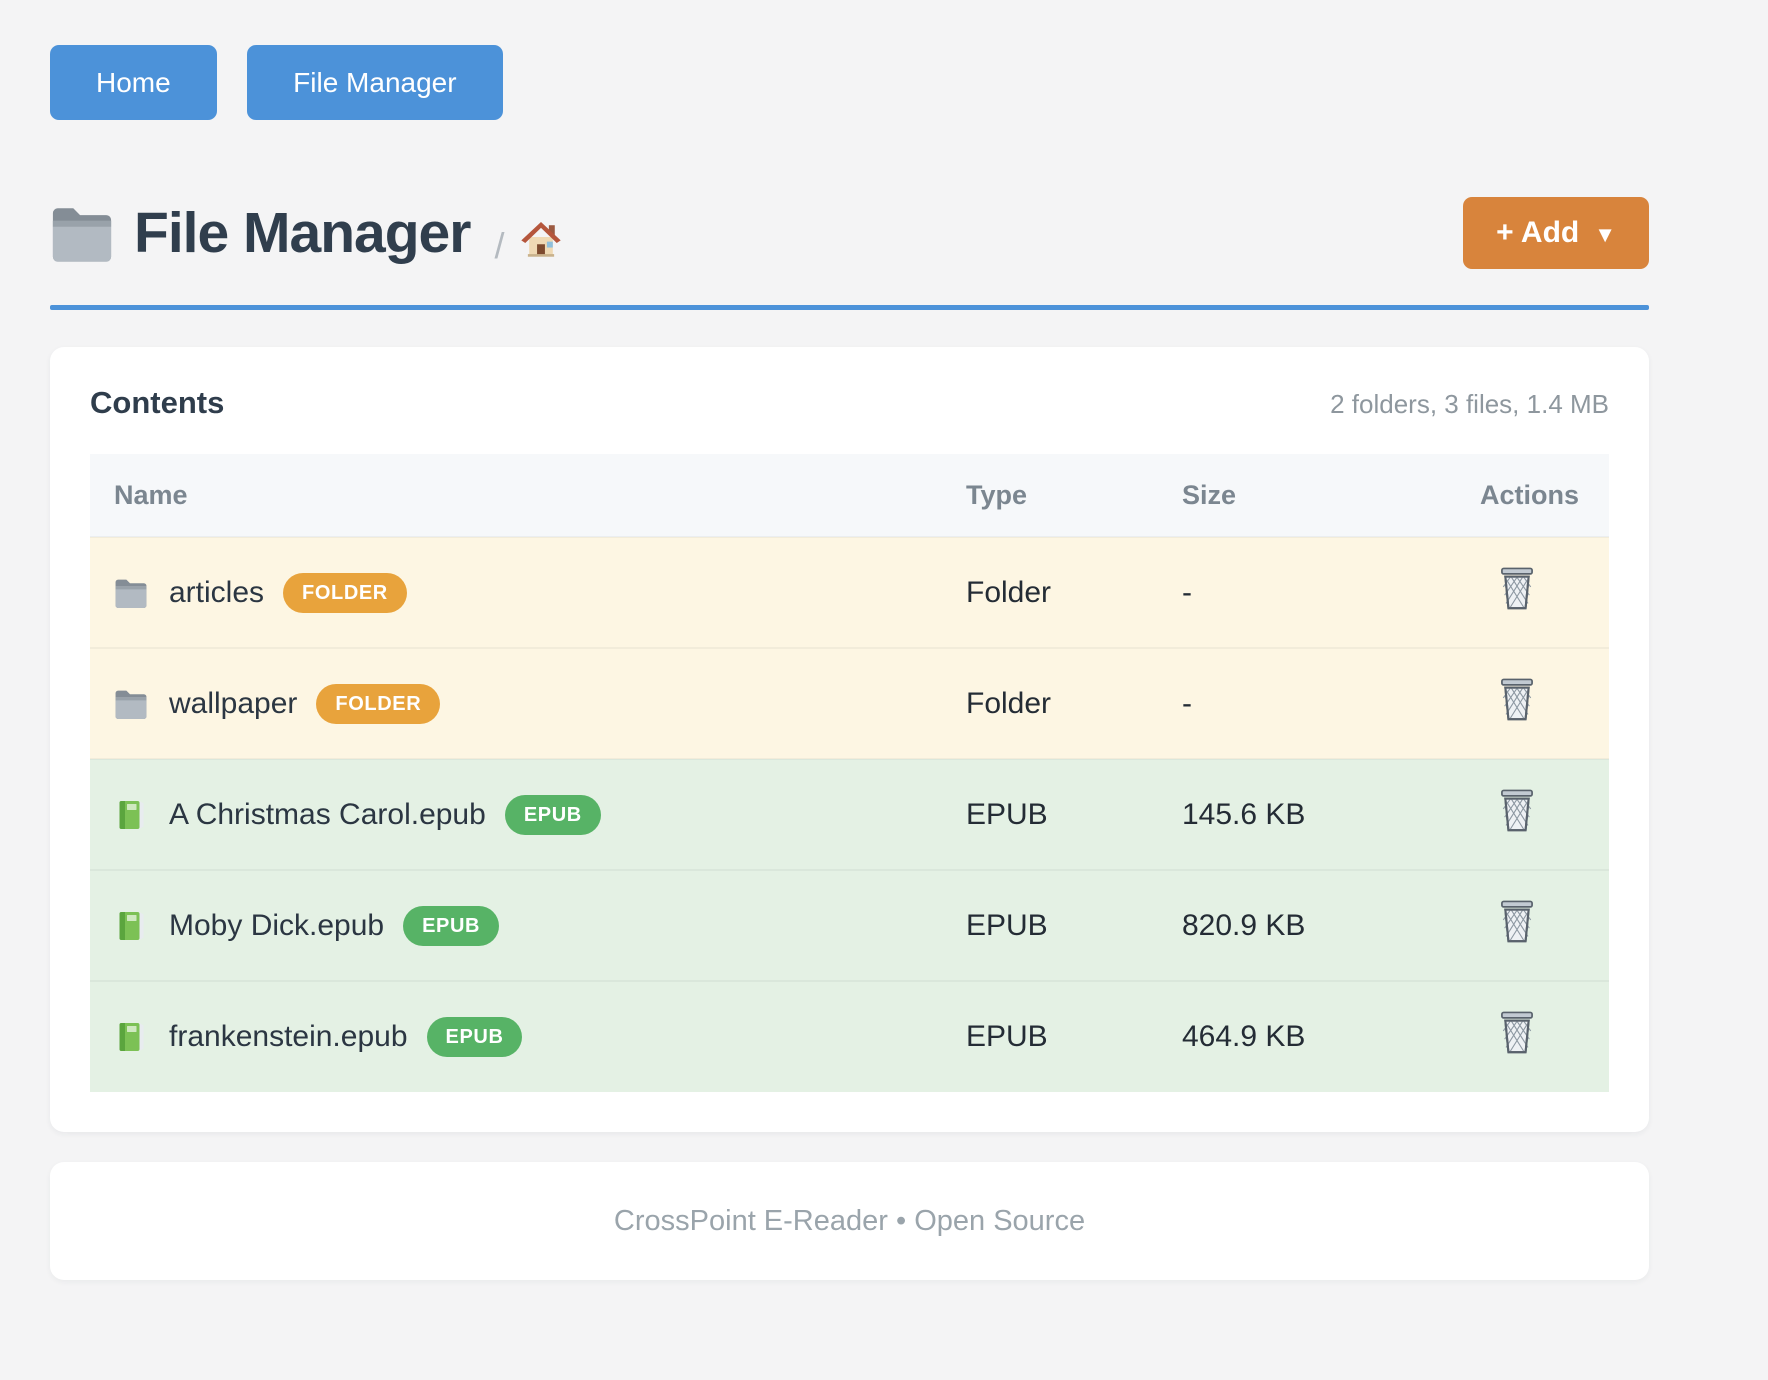 This screenshot has width=1768, height=1380. What do you see at coordinates (849, 592) in the screenshot?
I see `table-row: articles FOLDER Folder -` at bounding box center [849, 592].